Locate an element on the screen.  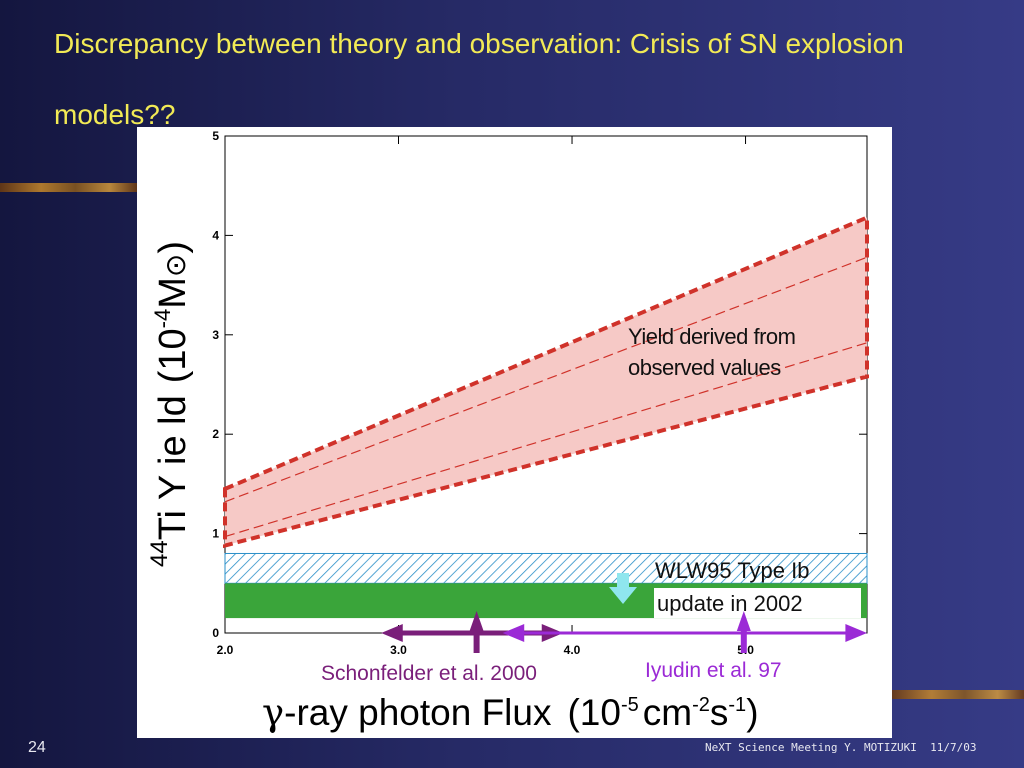
x-axis-label-exp1: -5 is located at coordinates (630, 705).